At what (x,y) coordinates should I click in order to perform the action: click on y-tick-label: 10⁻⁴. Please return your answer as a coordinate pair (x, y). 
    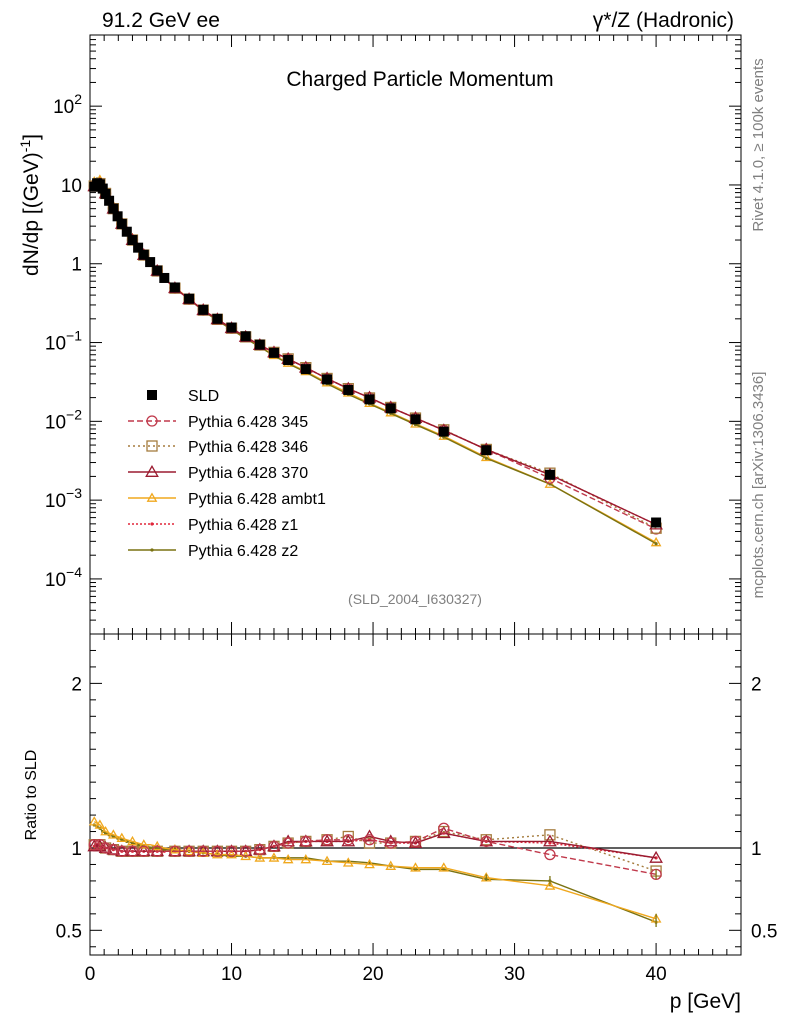
    Looking at the image, I should click on (63, 577).